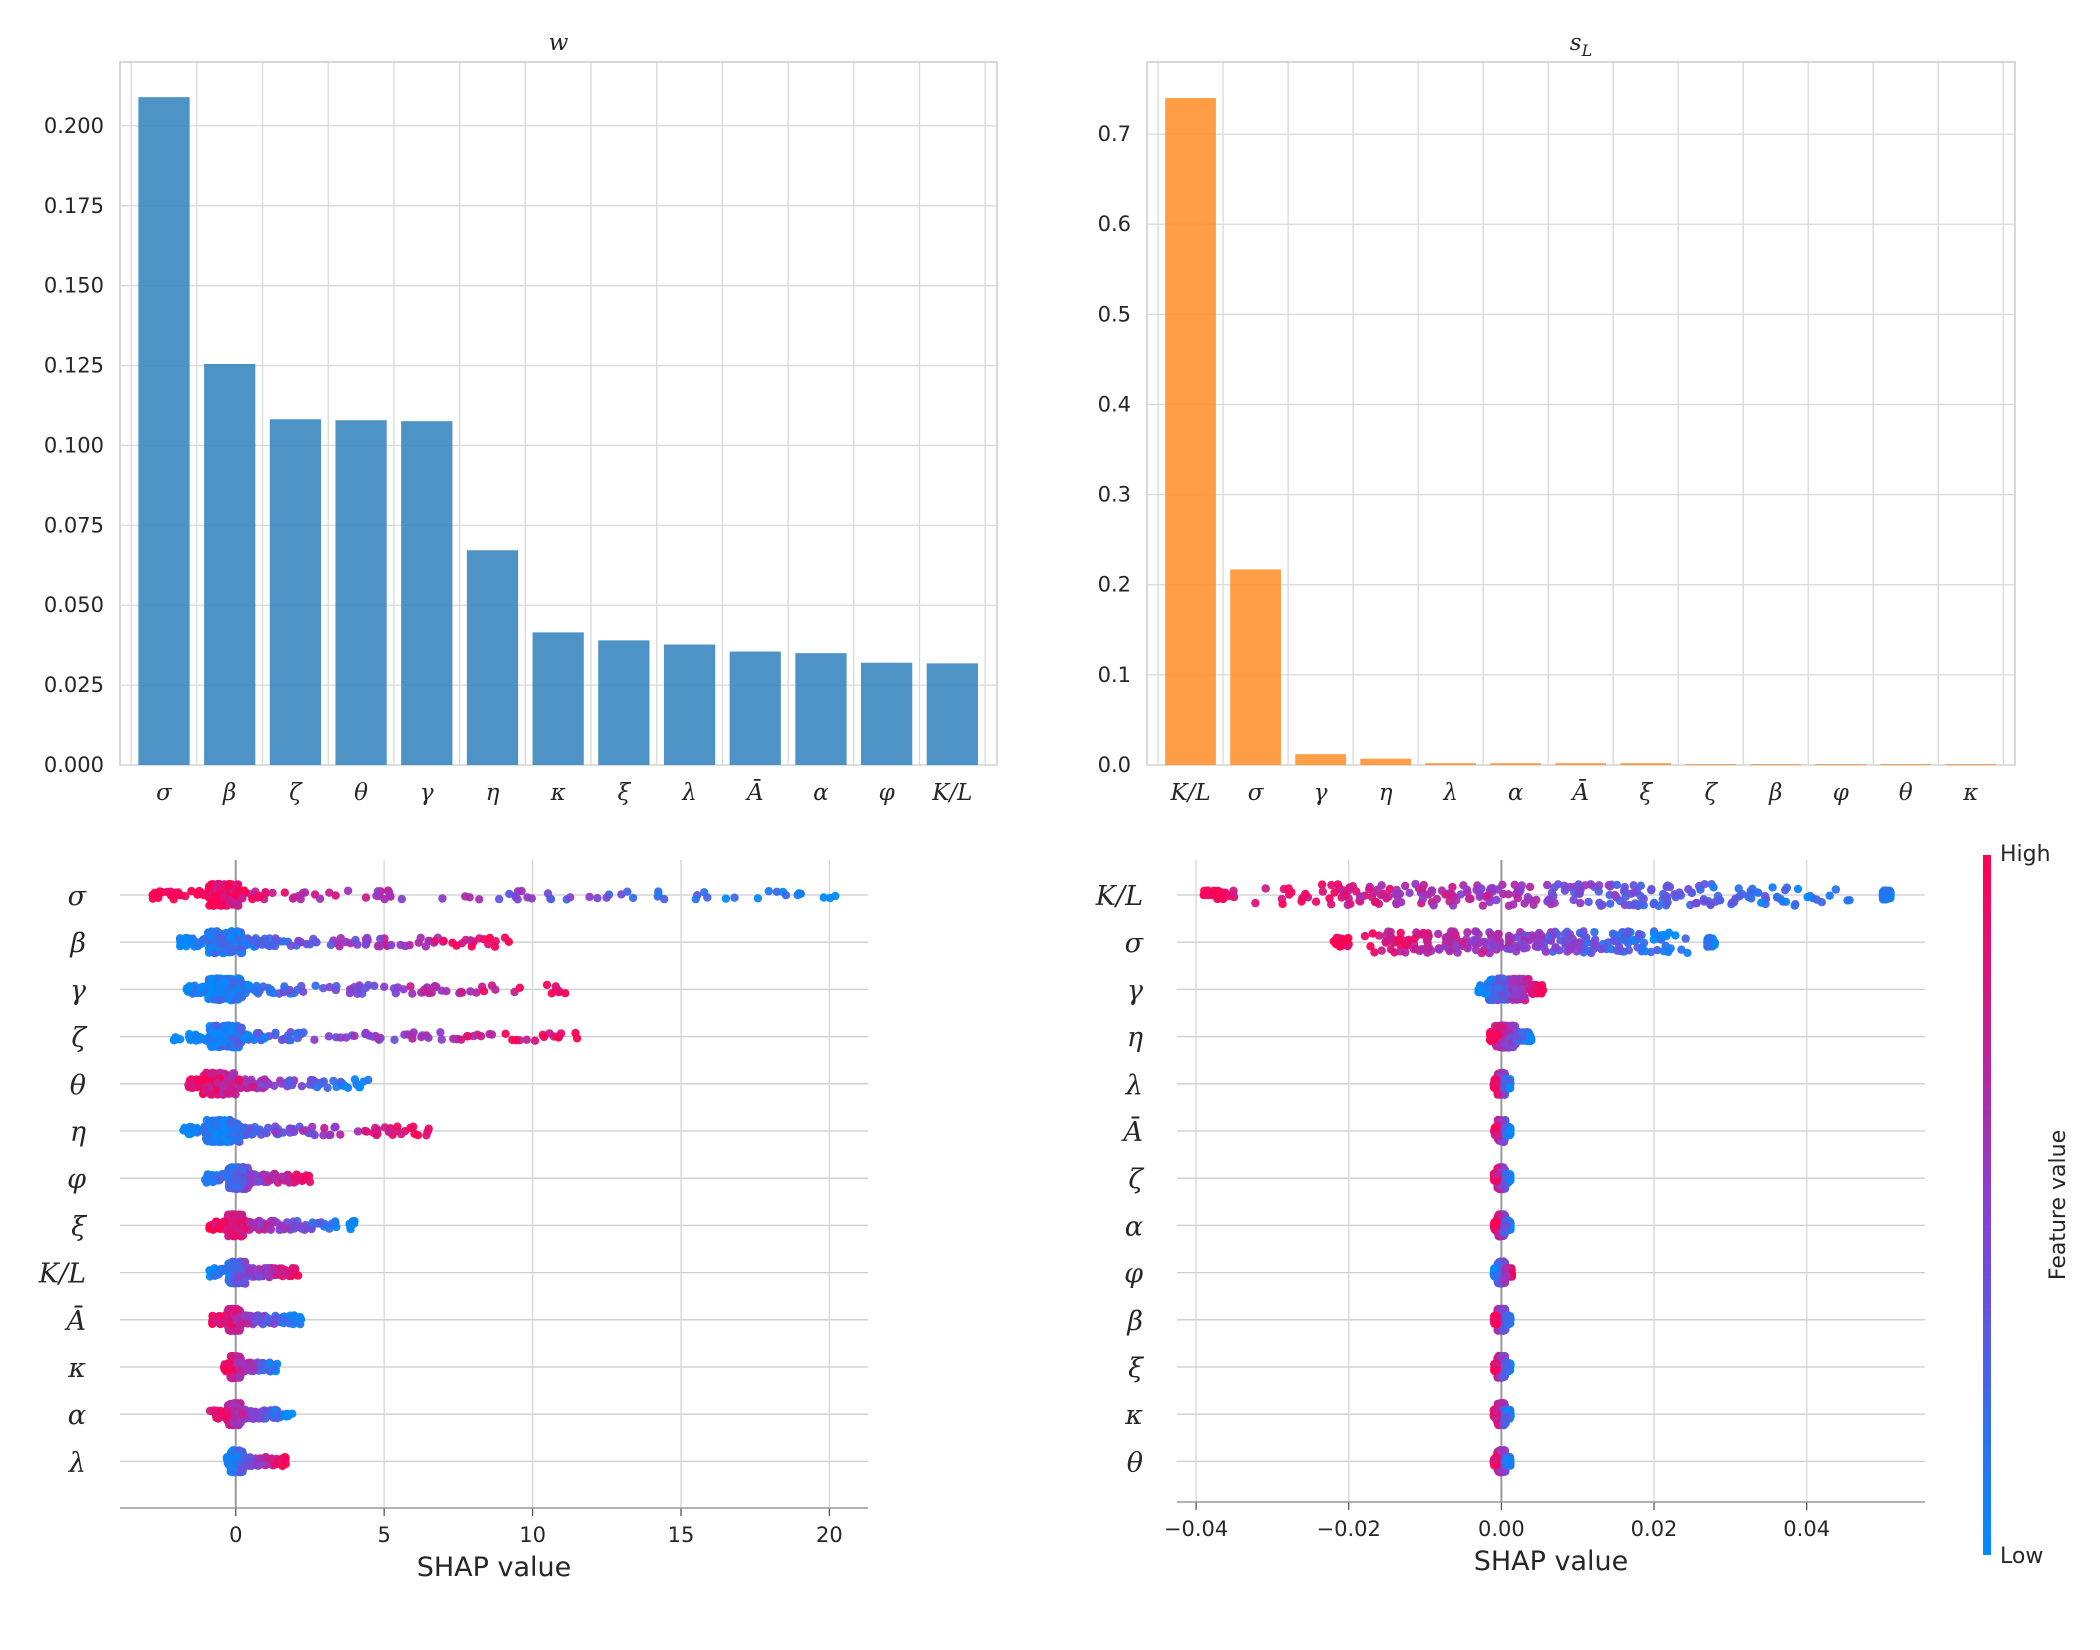 Image resolution: width=2100 pixels, height=1650 pixels. Describe the element at coordinates (74, 286) in the screenshot. I see `y-tick-label: 0.150` at that location.